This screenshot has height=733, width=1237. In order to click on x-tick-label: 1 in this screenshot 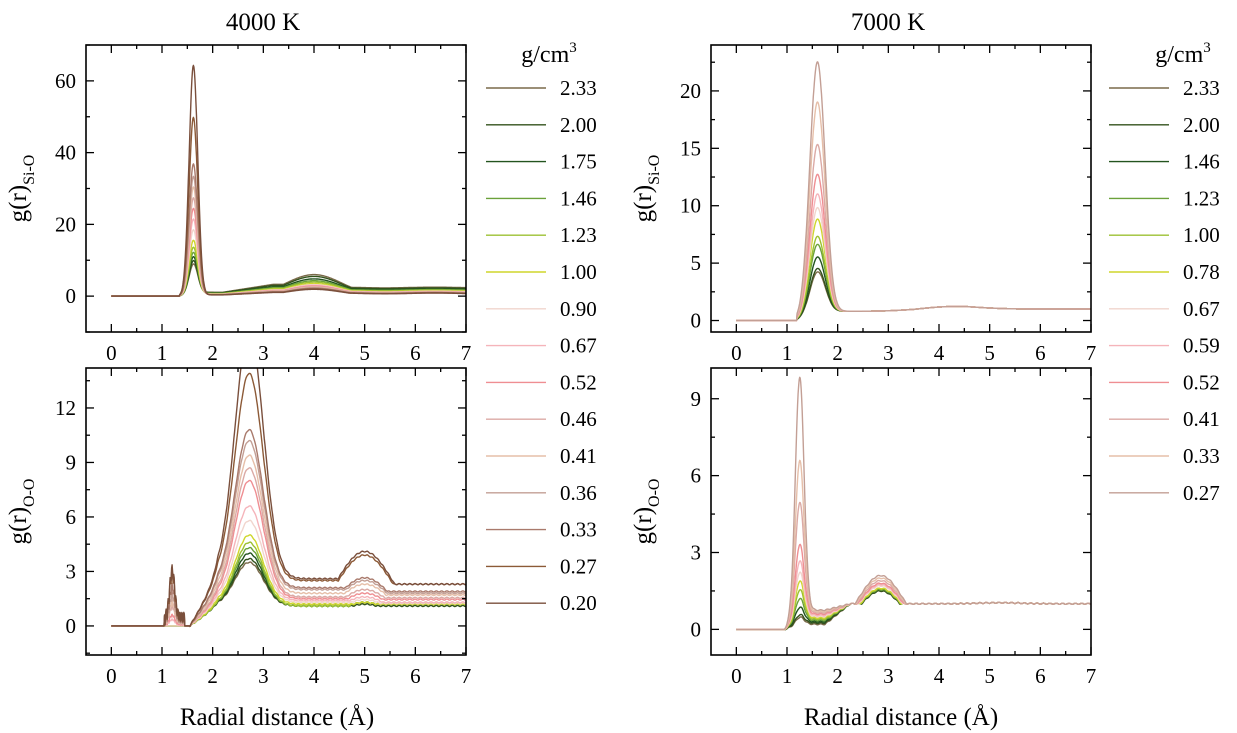, I will do `click(162, 676)`.